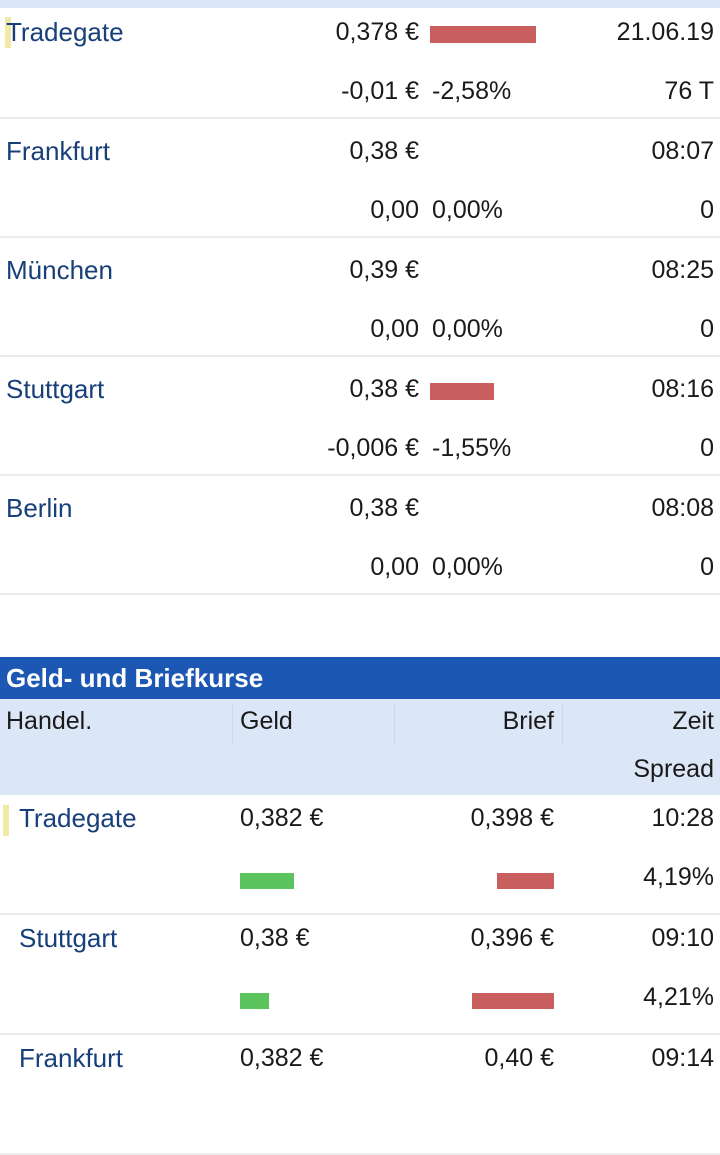  Describe the element at coordinates (682, 389) in the screenshot. I see `timestamp: 08:16` at that location.